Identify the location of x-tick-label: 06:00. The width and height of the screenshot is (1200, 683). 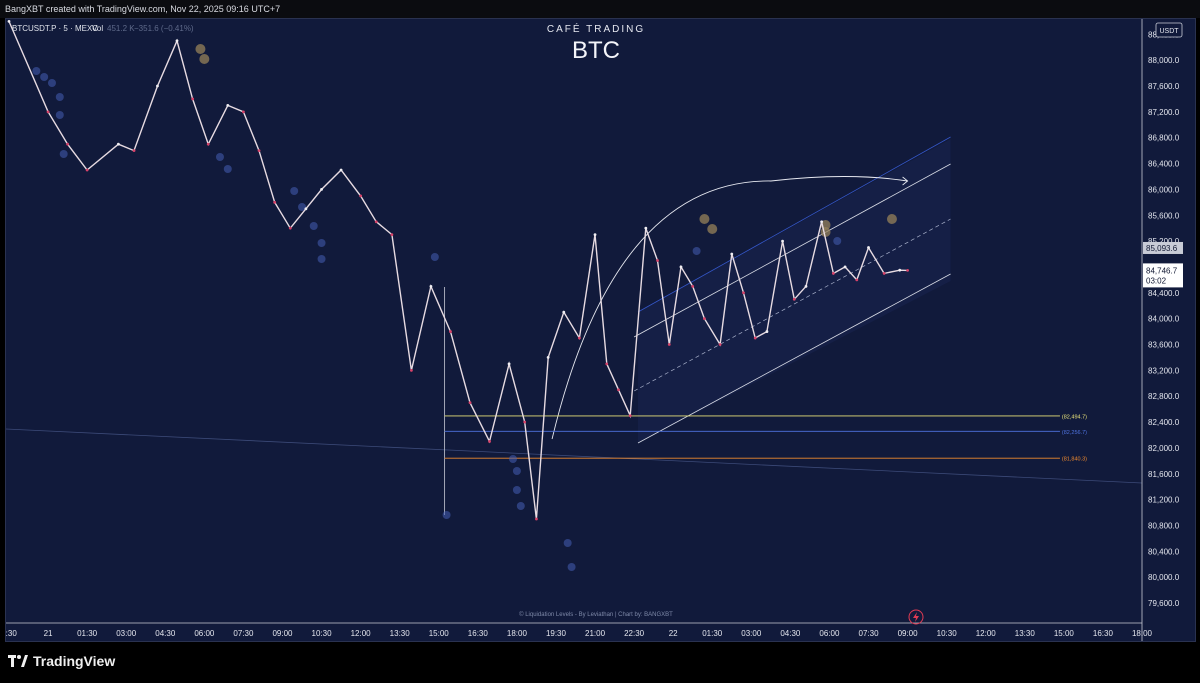
(204, 633).